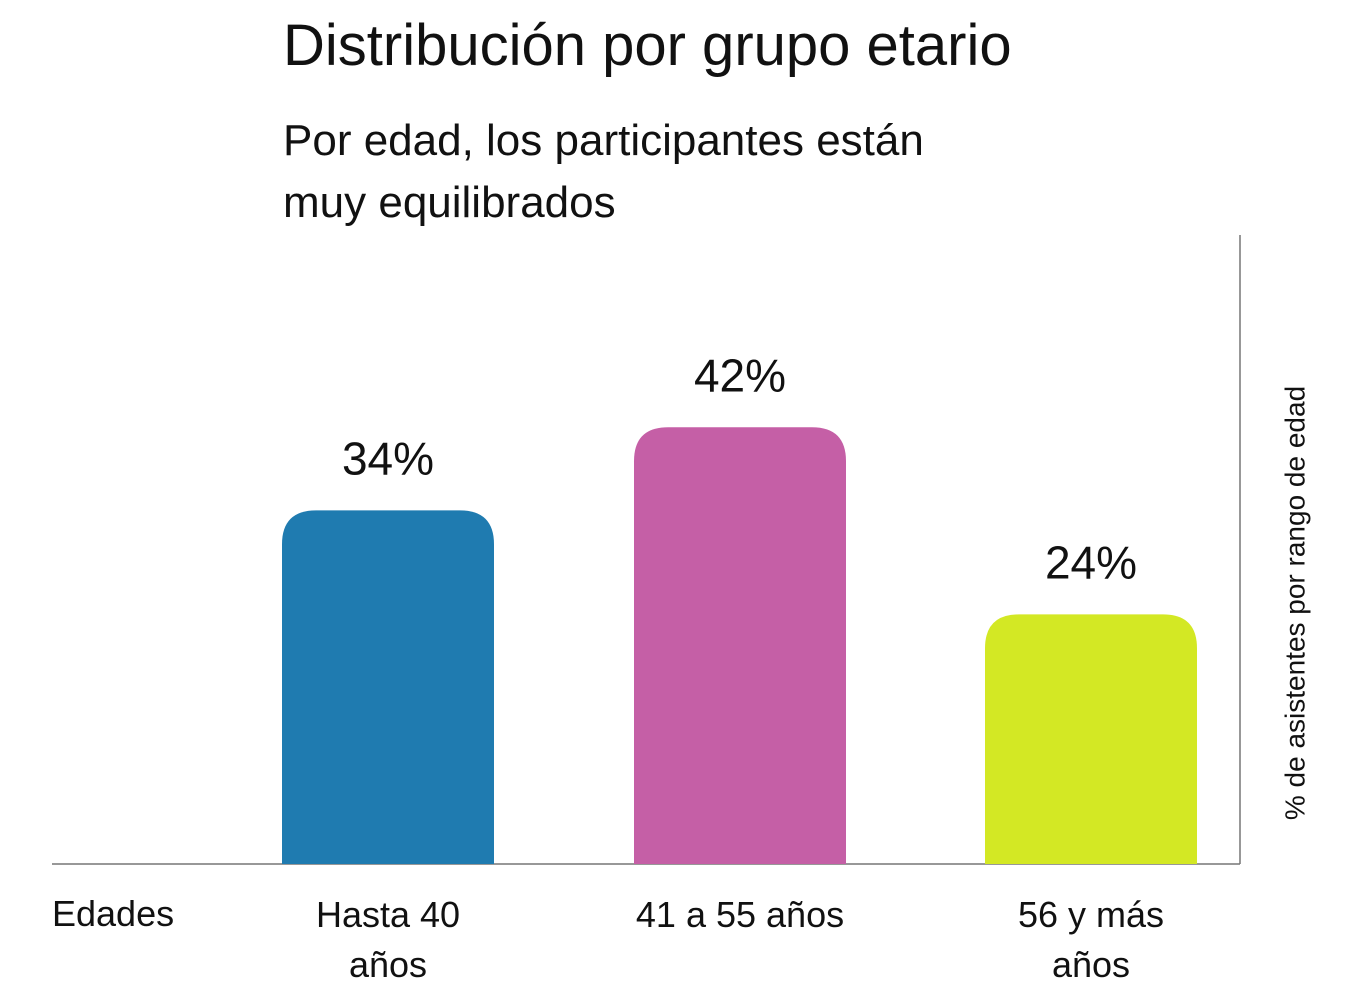 This screenshot has height=990, width=1353. Describe the element at coordinates (1091, 939) in the screenshot. I see `x-tick-label: 56 y más años` at that location.